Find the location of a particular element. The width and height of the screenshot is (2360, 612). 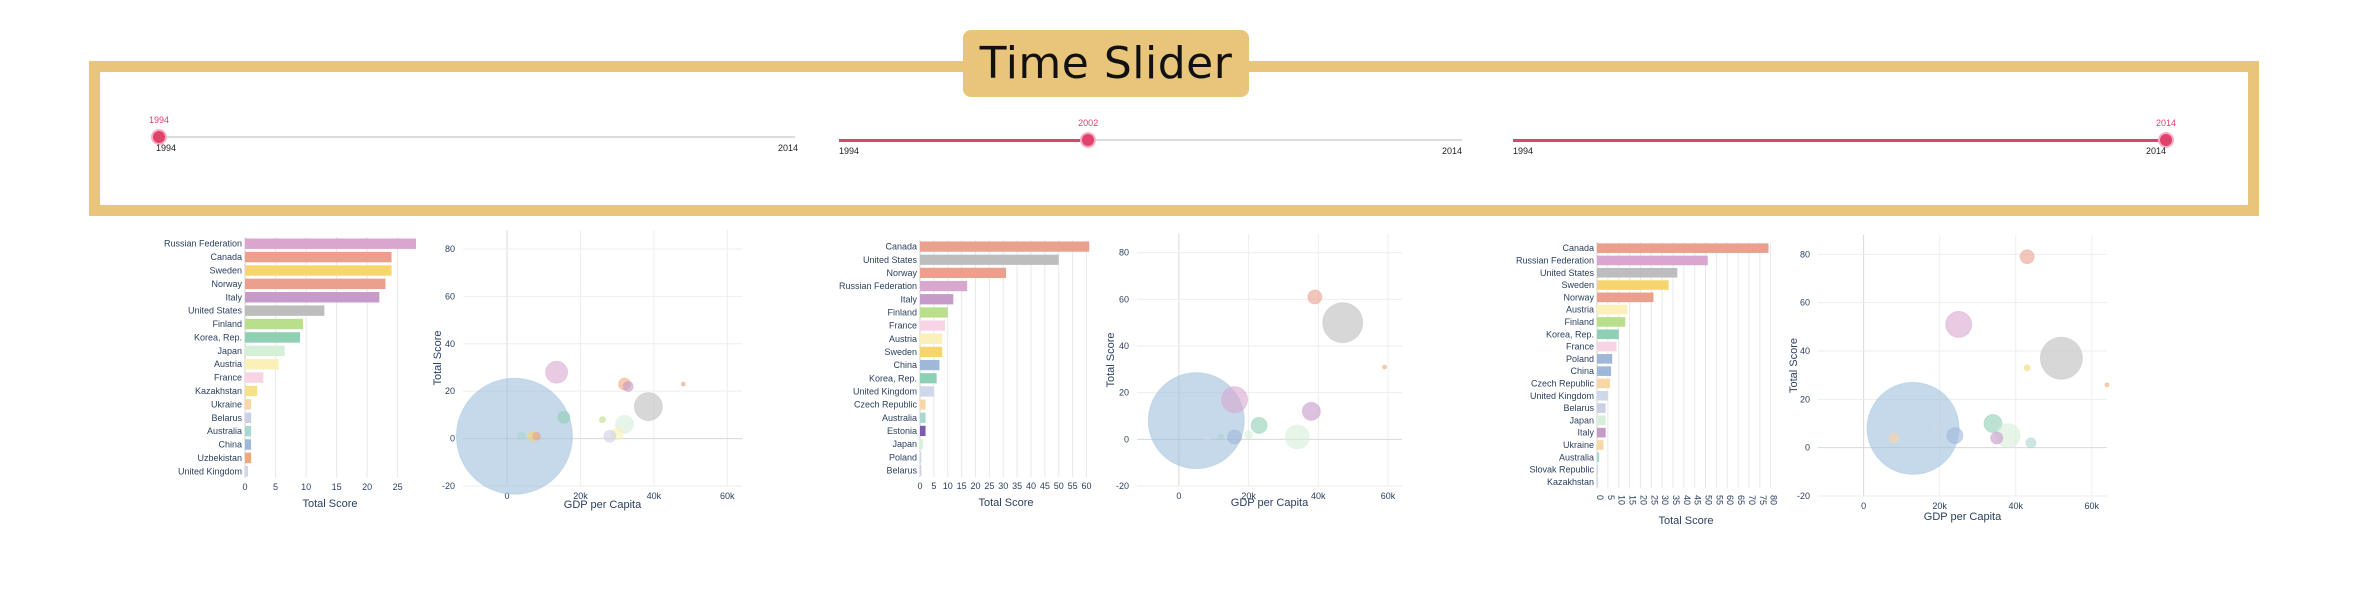

bar-uzbekistan is located at coordinates (248, 458).